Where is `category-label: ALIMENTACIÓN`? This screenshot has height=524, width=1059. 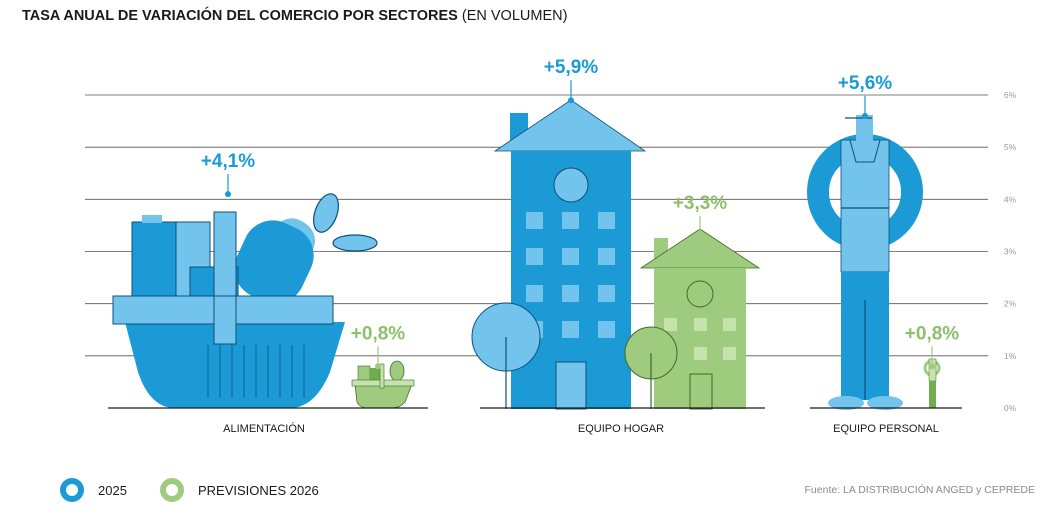 category-label: ALIMENTACIÓN is located at coordinates (264, 428).